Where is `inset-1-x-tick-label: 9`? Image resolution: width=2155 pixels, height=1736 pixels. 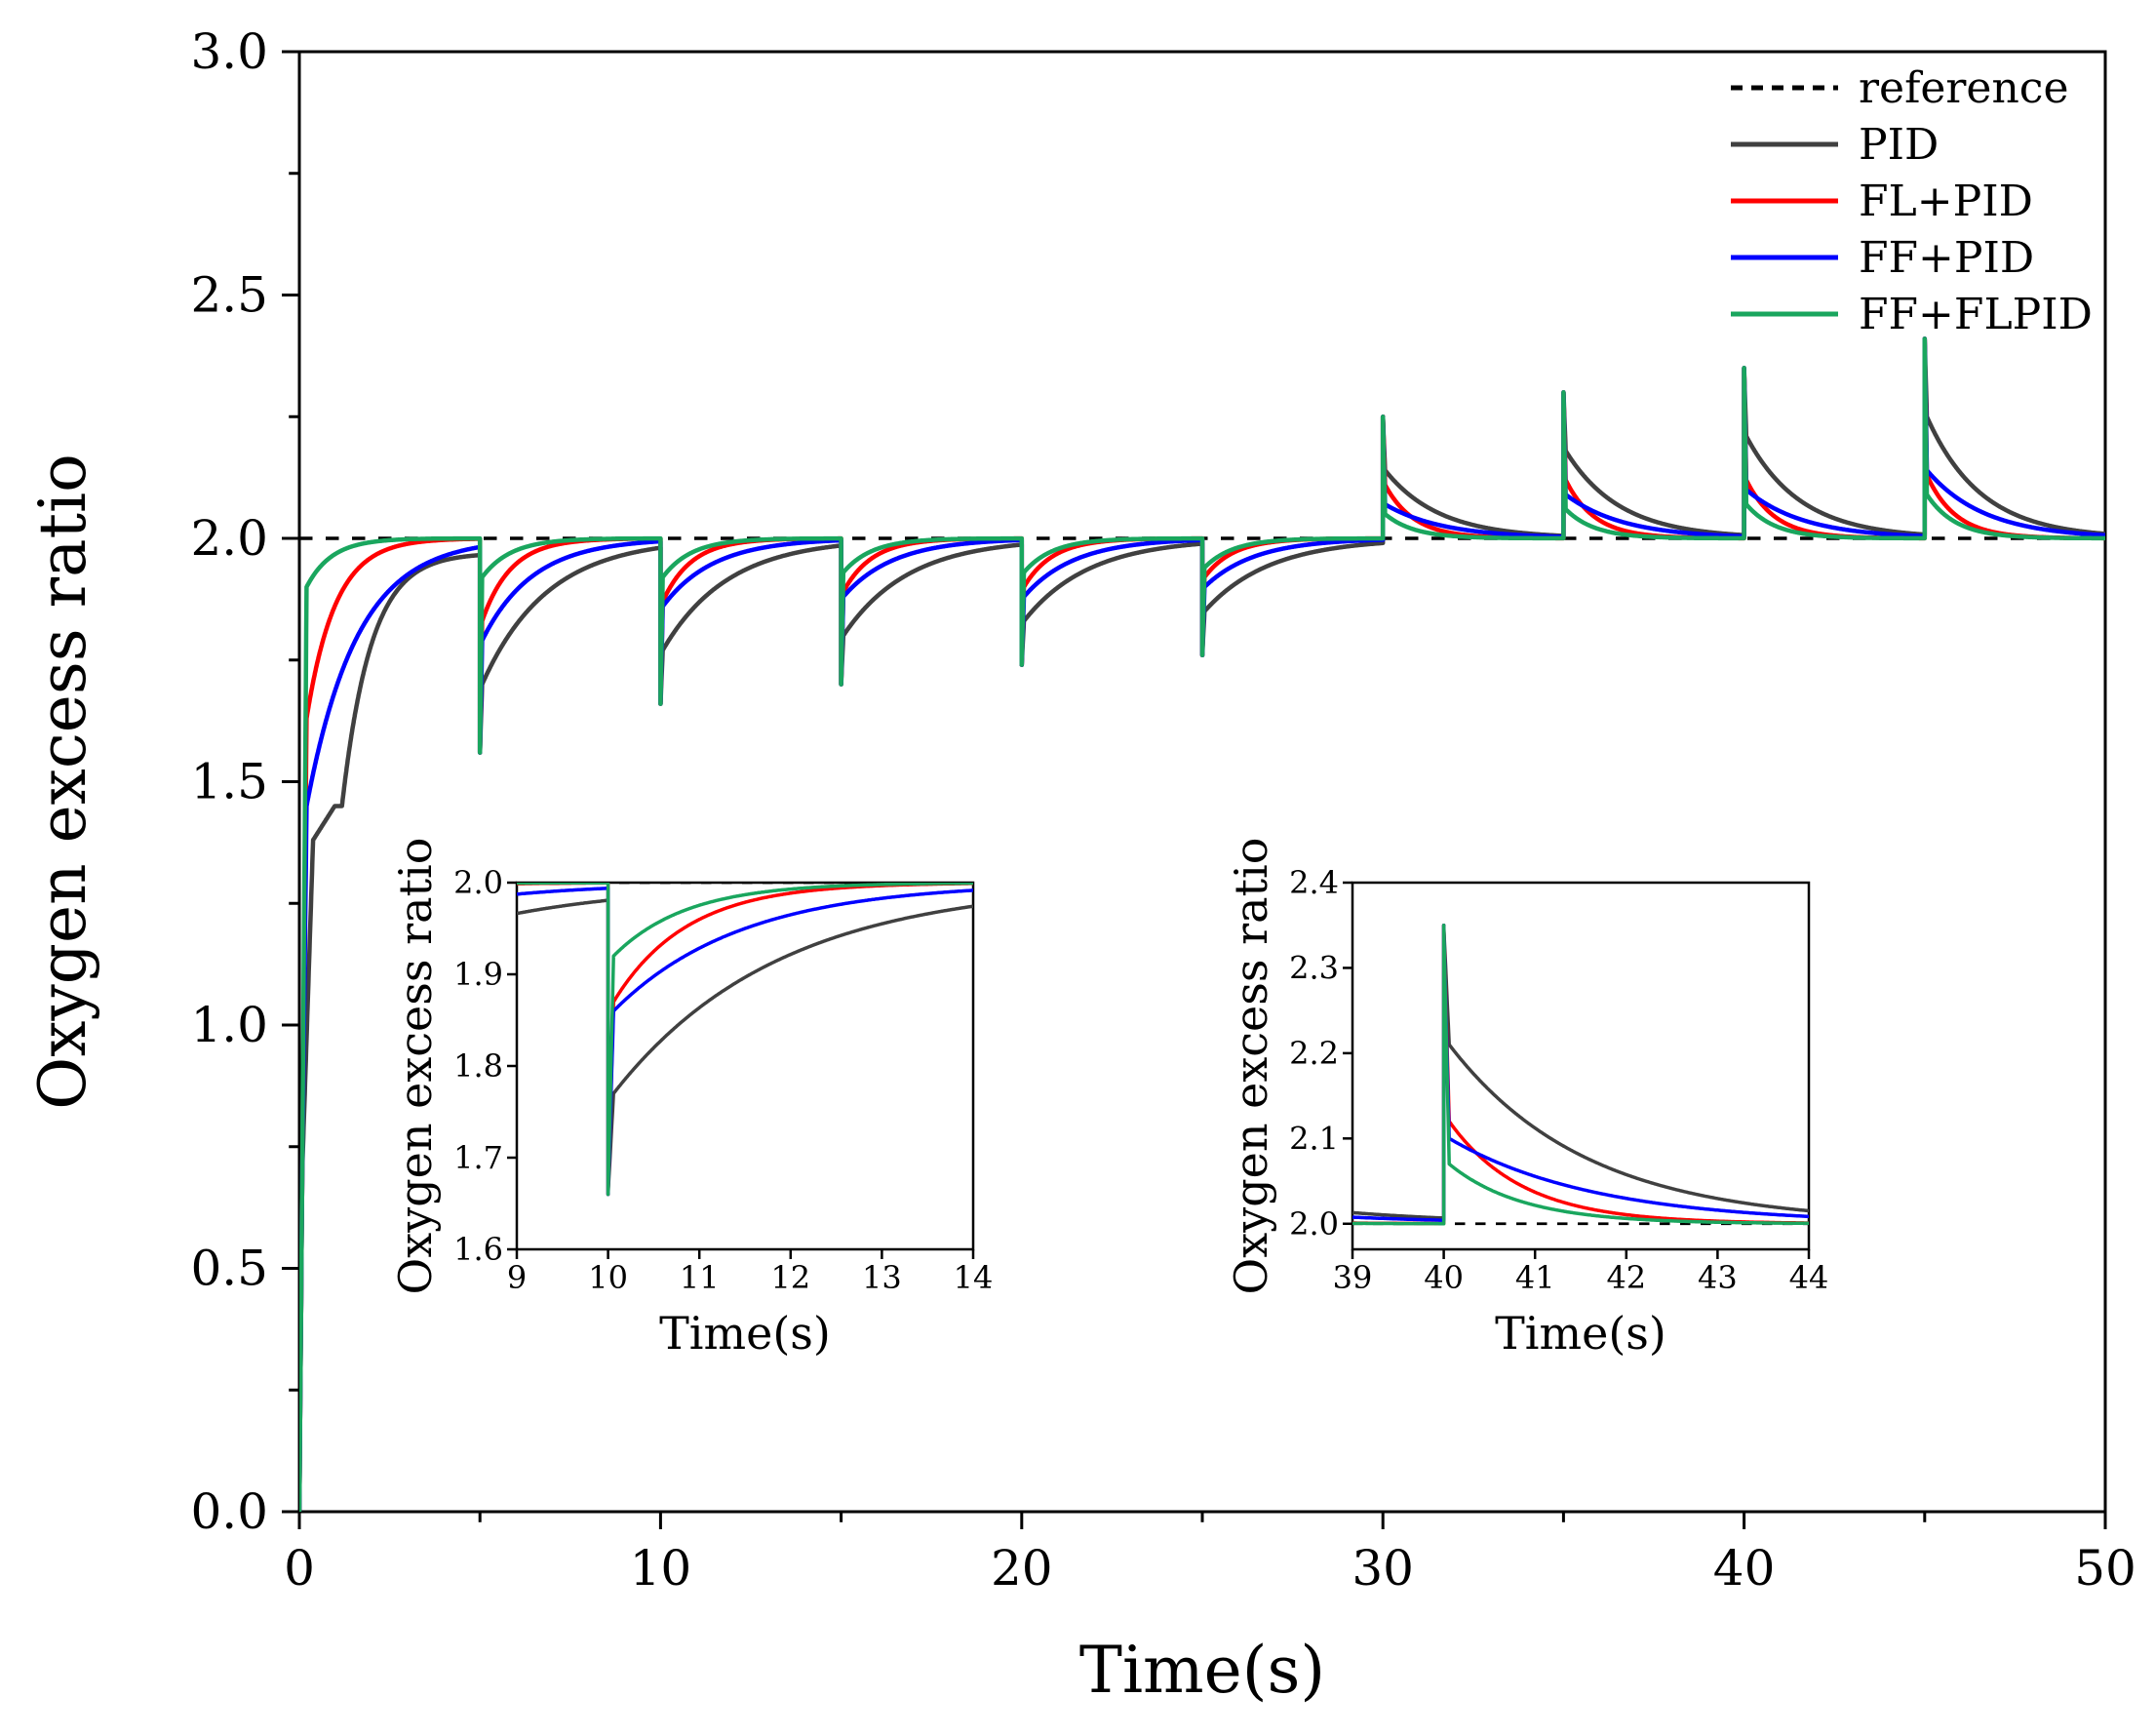 inset-1-x-tick-label: 9 is located at coordinates (517, 1277).